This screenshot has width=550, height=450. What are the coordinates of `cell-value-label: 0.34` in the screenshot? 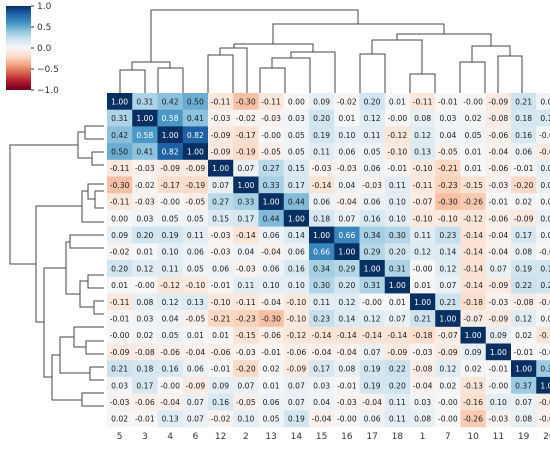 It's located at (321, 268).